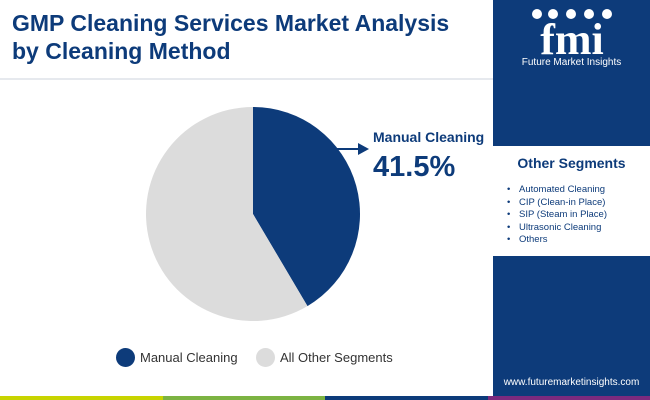 The height and width of the screenshot is (400, 650). What do you see at coordinates (571, 163) in the screenshot?
I see `other-segments-title: Other Segments` at bounding box center [571, 163].